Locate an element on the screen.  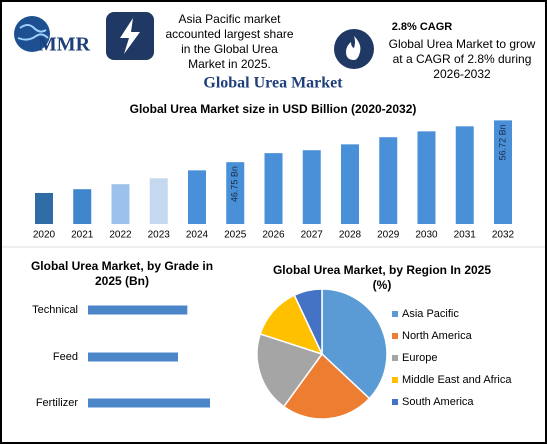
x-tick-label: 2021 is located at coordinates (82, 235).